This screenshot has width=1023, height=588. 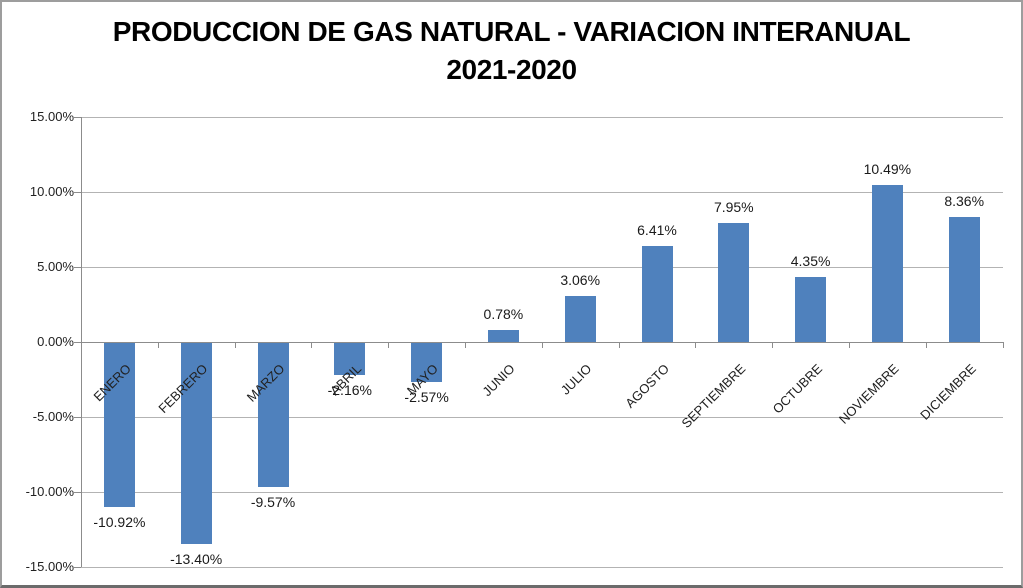 What do you see at coordinates (426, 396) in the screenshot?
I see `value-label: -2.57%` at bounding box center [426, 396].